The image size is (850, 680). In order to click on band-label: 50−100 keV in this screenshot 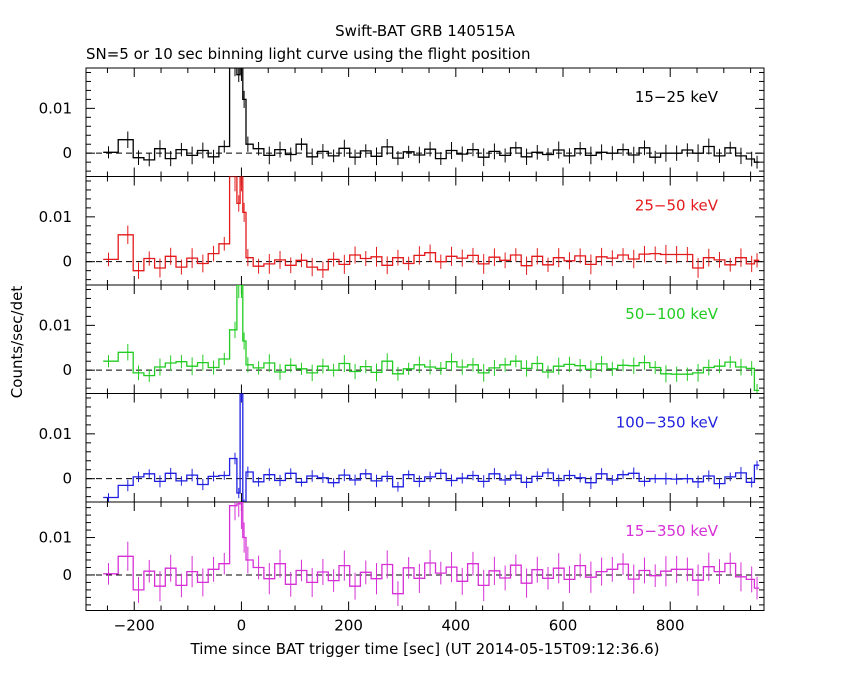, I will do `click(671, 314)`.